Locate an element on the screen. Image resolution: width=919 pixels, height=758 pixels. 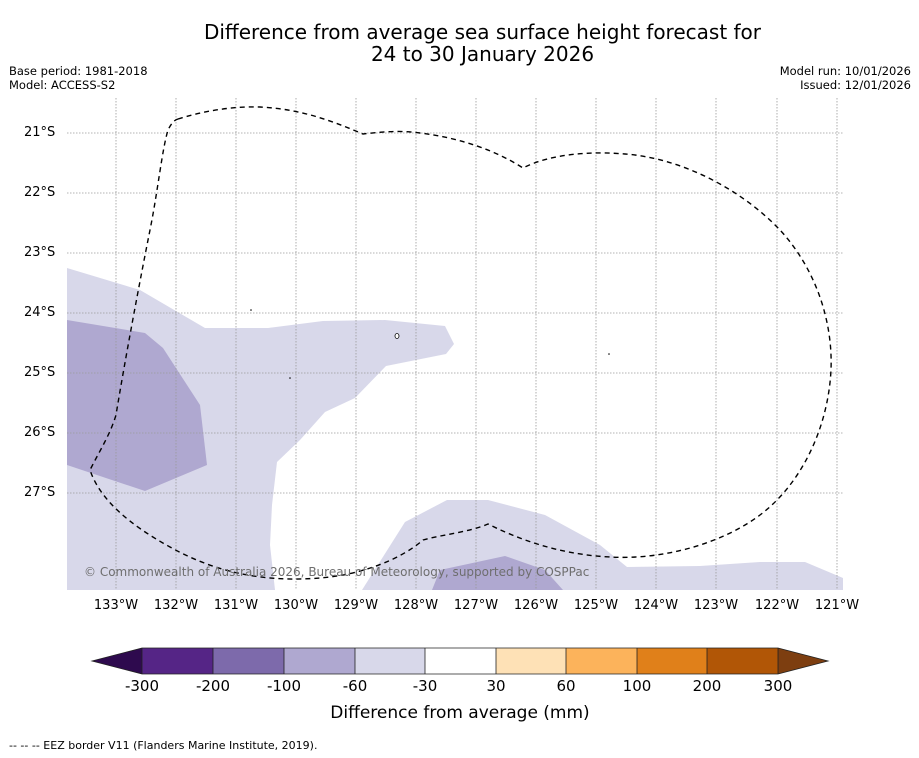
colorbar-tick-label: -200 is located at coordinates (213, 686).